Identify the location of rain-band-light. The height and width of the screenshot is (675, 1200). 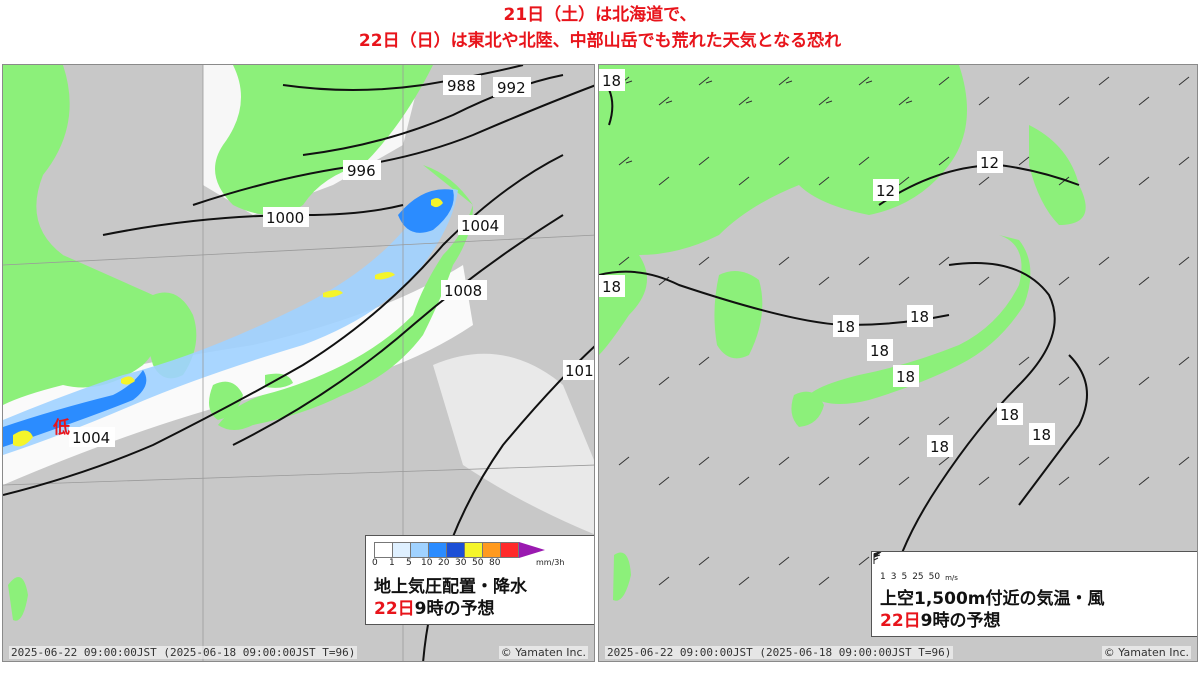
(230, 322).